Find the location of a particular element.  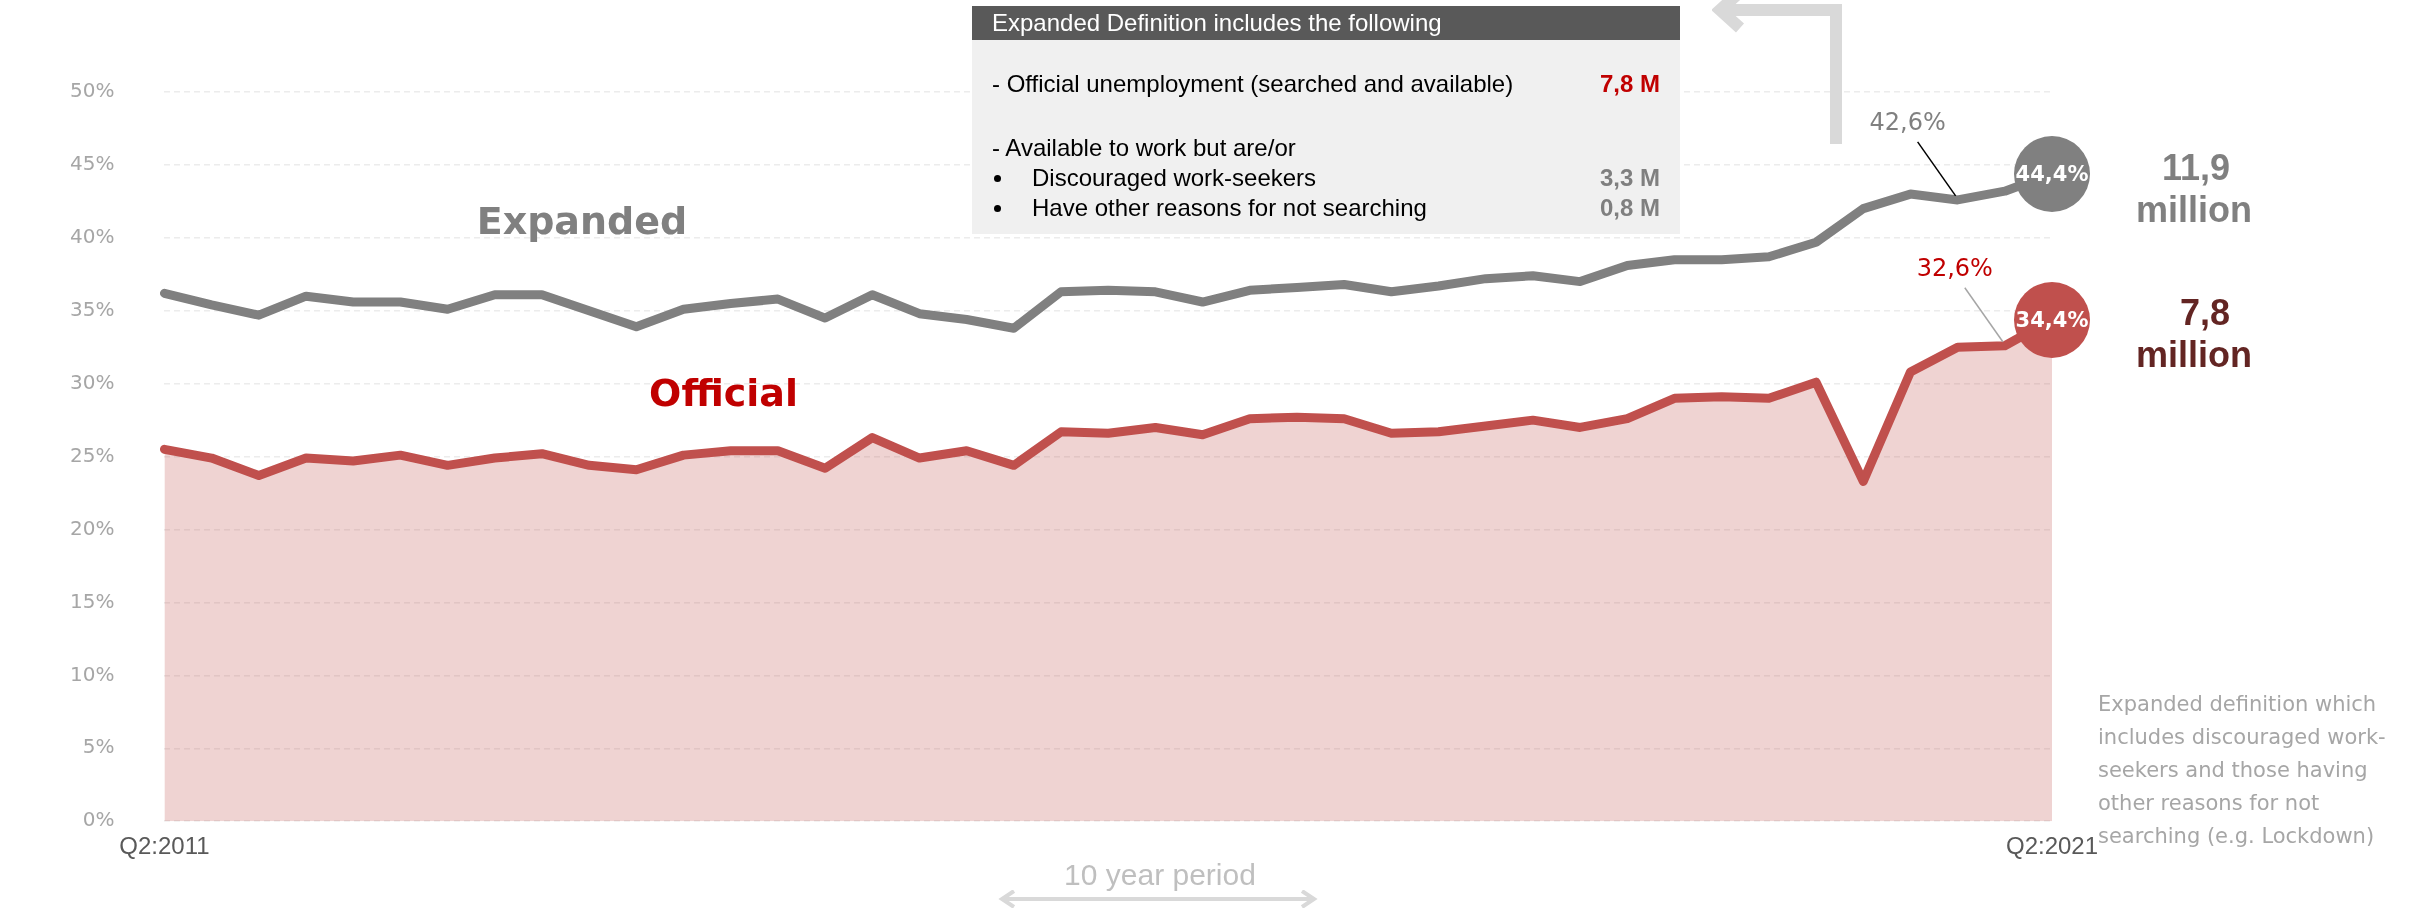

y-tick-label: 30% is located at coordinates (92, 381).